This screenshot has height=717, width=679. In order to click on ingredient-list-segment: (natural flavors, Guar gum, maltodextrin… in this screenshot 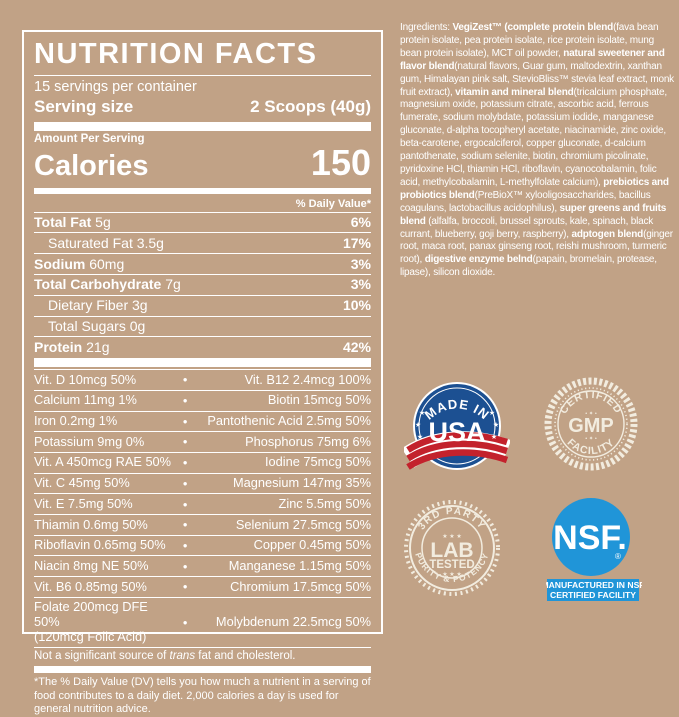, I will do `click(537, 79)`.